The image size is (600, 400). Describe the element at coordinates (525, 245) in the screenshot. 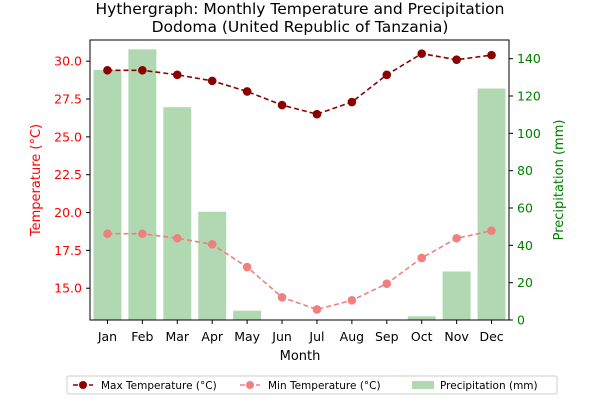

I see `y-right-tick-label: 40` at that location.